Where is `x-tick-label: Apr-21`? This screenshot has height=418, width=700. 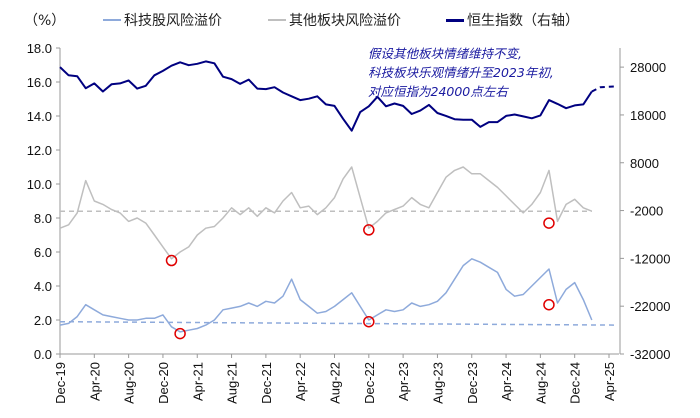
x-tick-label: Apr-21 is located at coordinates (197, 381).